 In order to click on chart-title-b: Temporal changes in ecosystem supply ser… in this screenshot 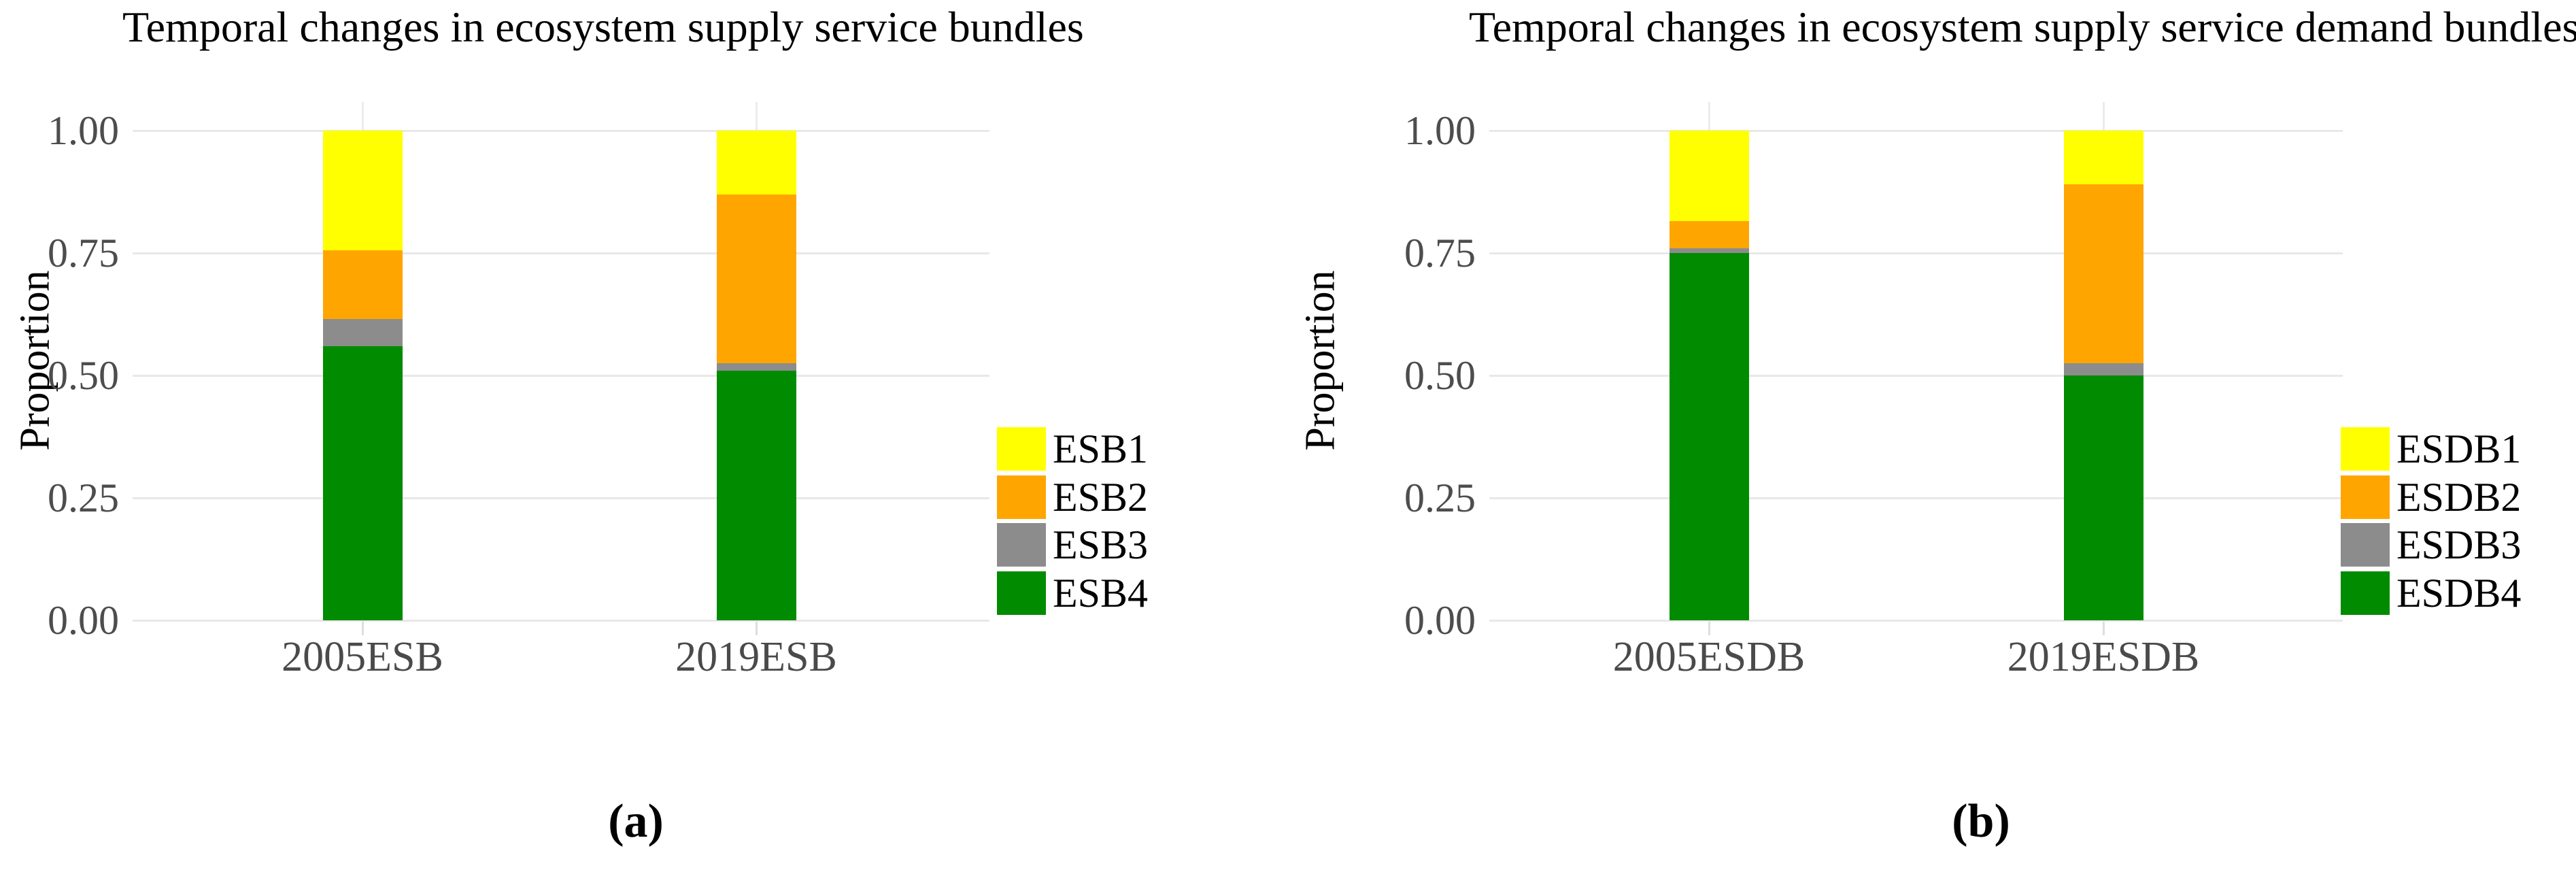, I will do `click(2022, 27)`.